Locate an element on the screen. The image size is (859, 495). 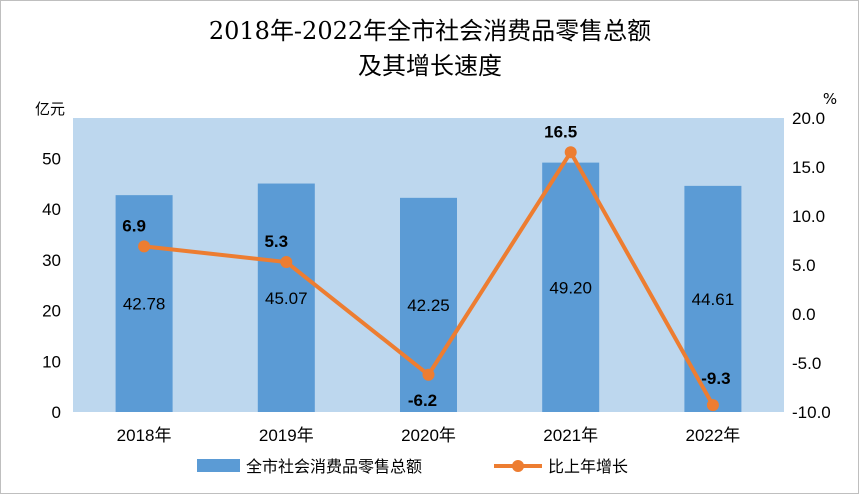
left-tick-label: 0 is located at coordinates (56, 412).